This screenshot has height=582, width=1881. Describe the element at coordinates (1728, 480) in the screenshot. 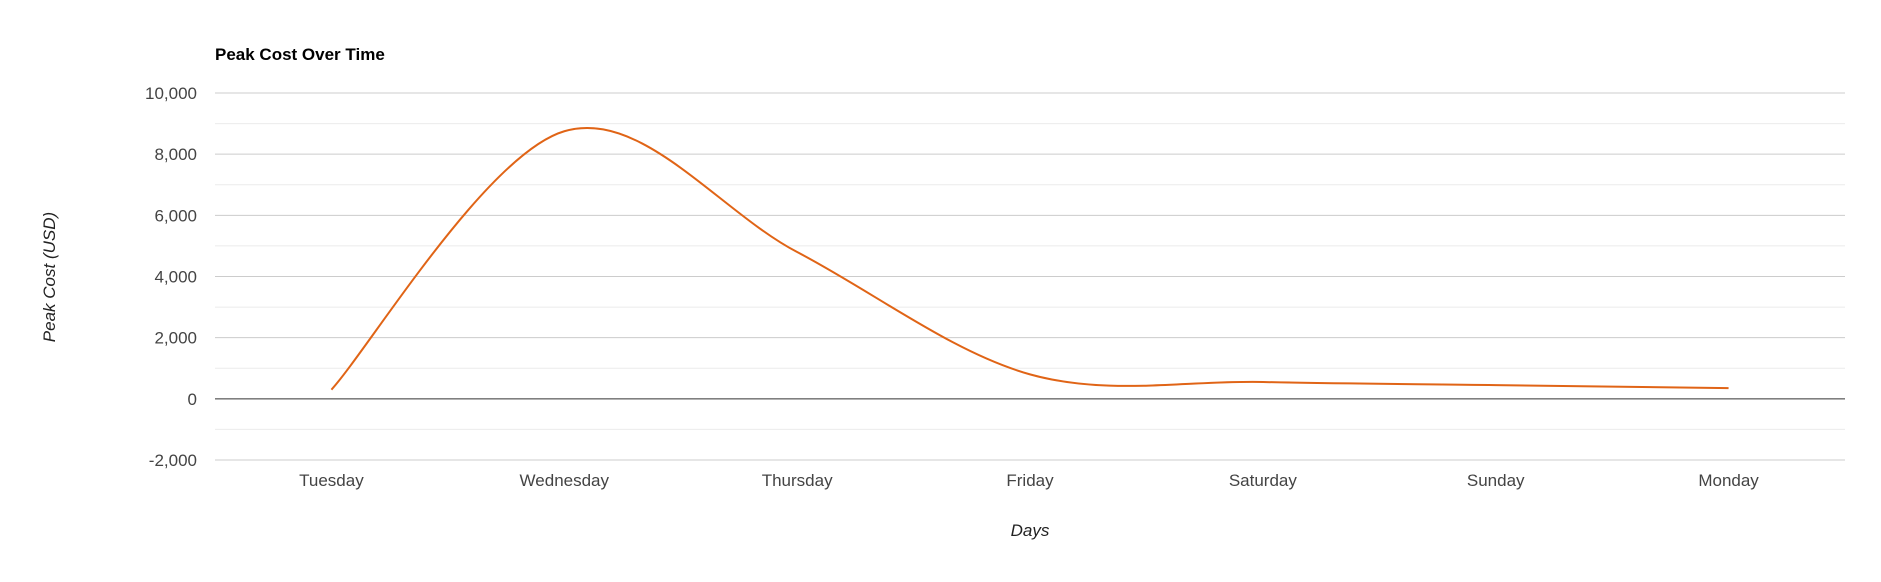

I see `x-tick-label: Monday` at that location.